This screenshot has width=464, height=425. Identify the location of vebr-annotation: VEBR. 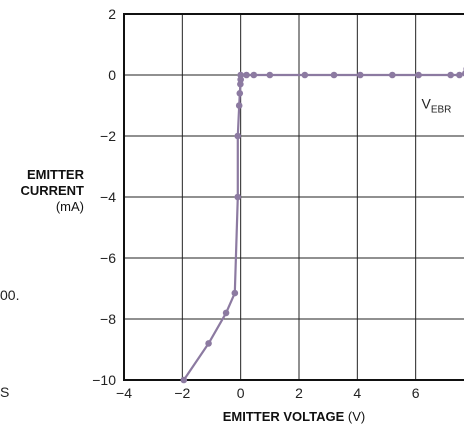
(437, 106).